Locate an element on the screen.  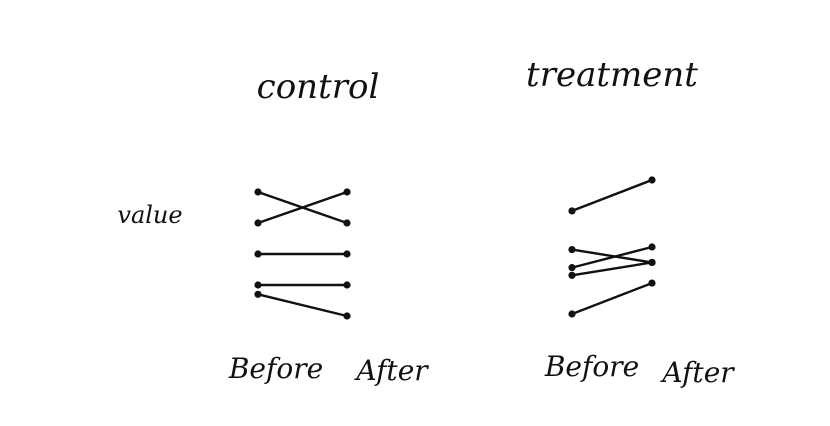
treatment-after-label: After is located at coordinates (697, 372).